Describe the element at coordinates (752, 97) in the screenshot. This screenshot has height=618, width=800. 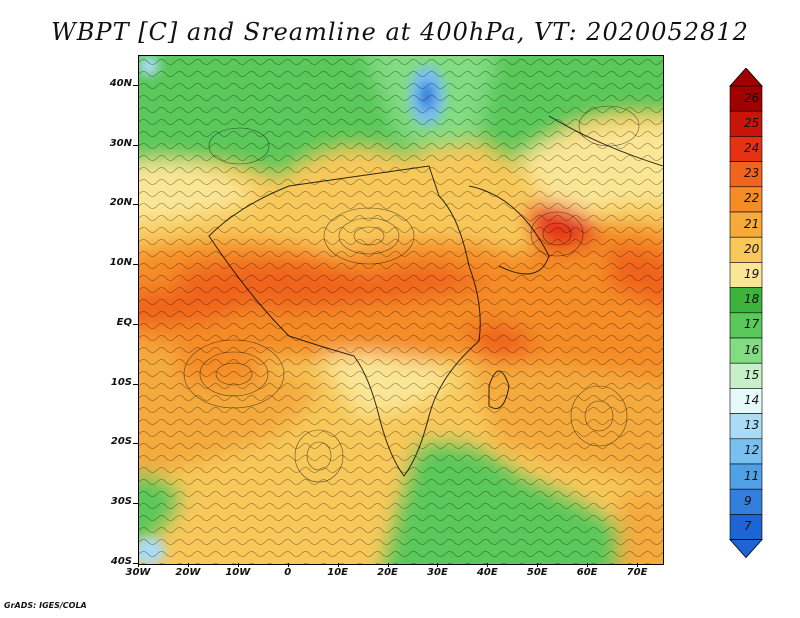
I see `colorbar-label: 26` at that location.